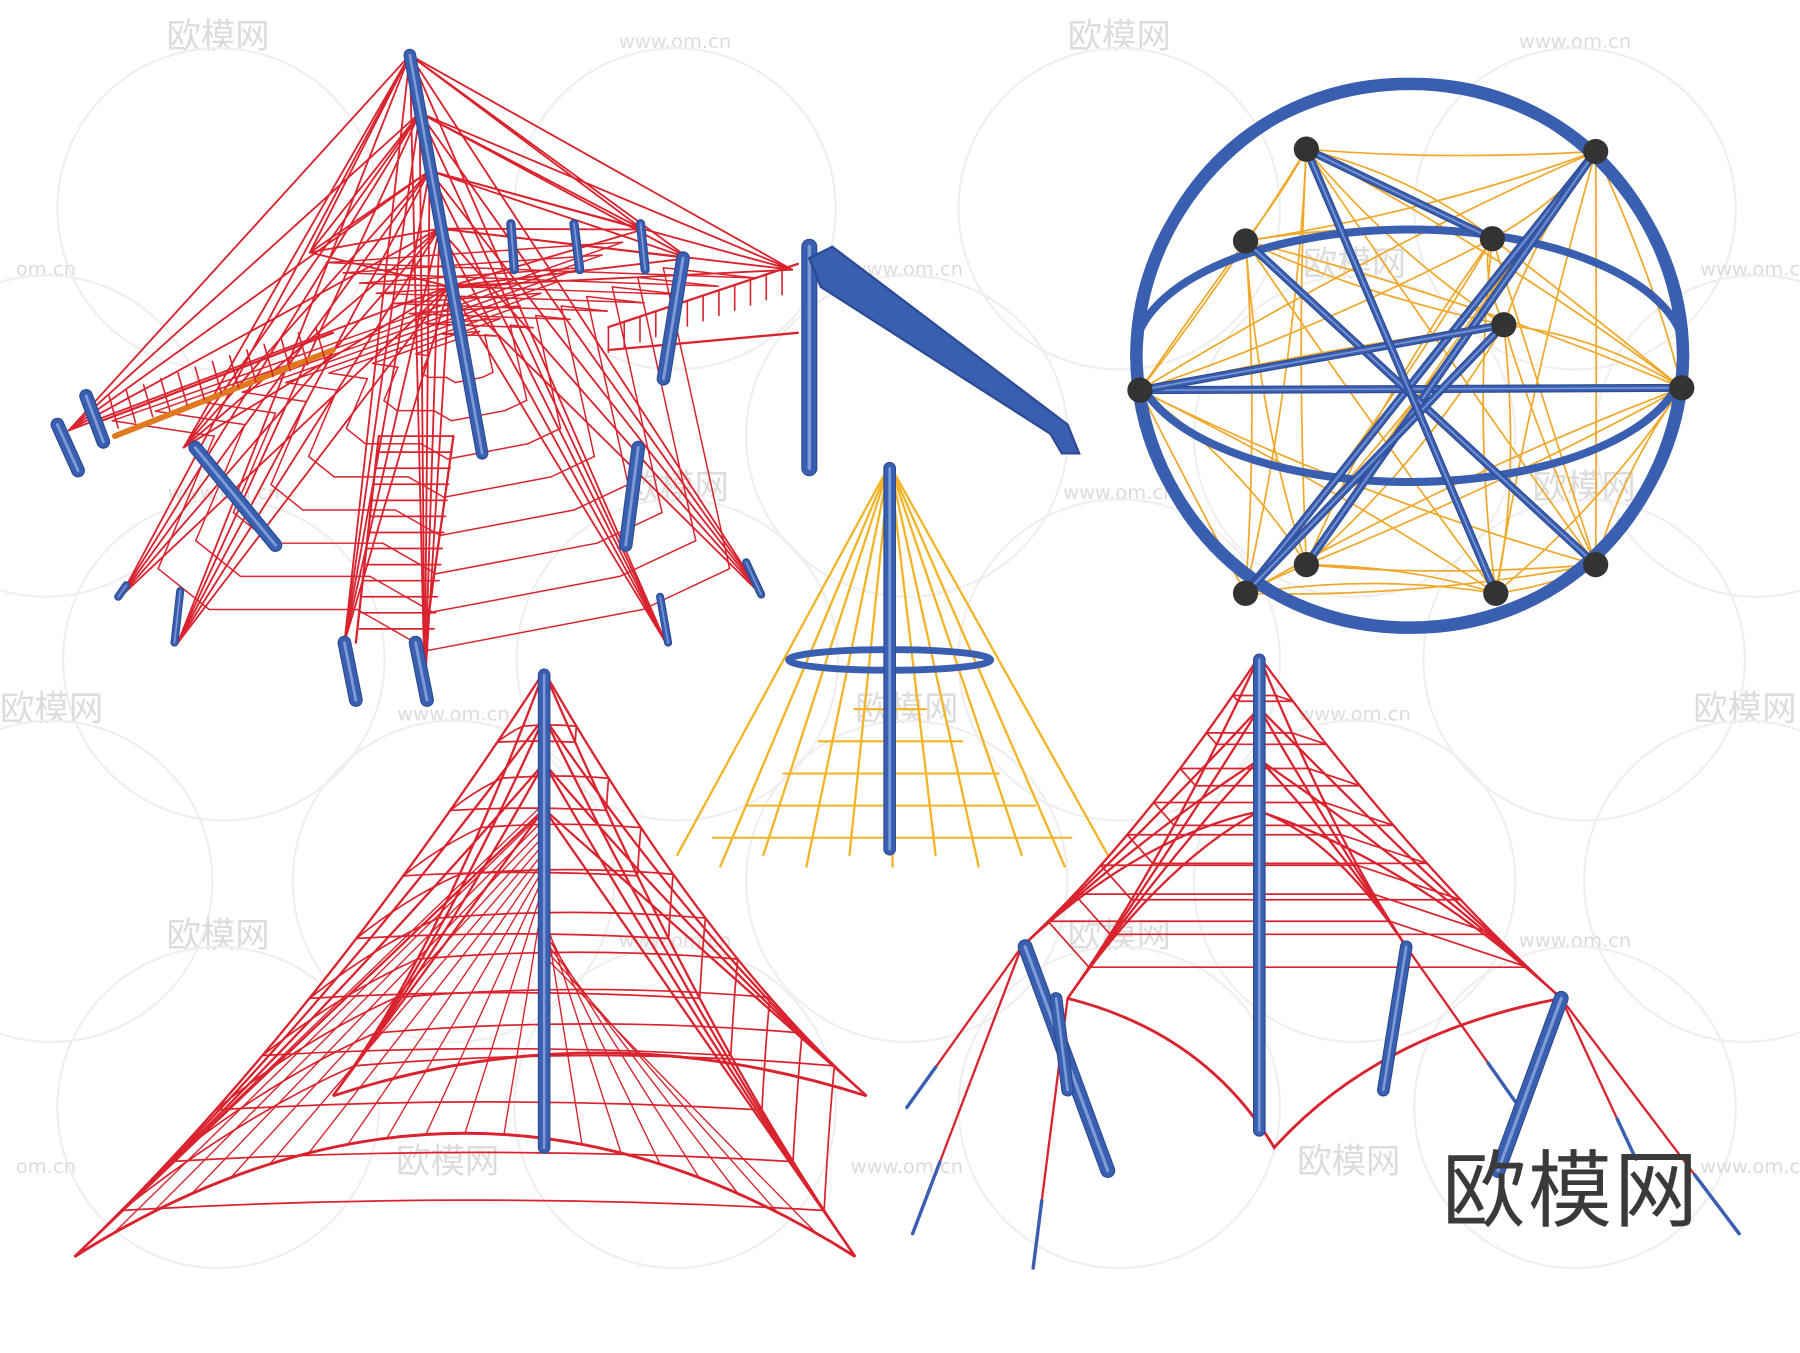  I want to click on edge-rope, so click(1314, 1073).